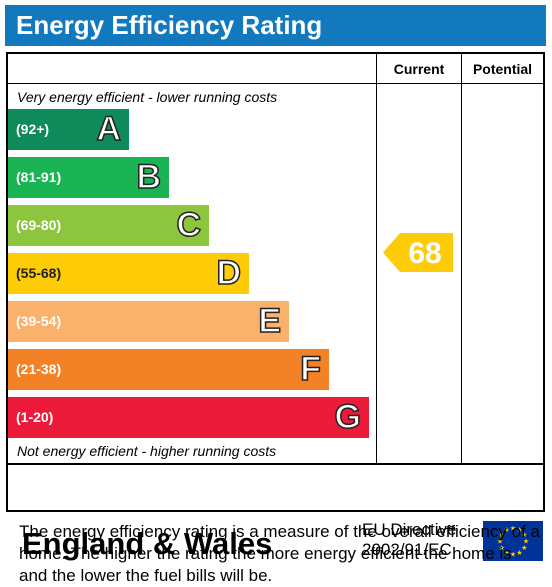 This screenshot has height=587, width=552. What do you see at coordinates (128, 273) in the screenshot?
I see `band-d: (55-68) D` at bounding box center [128, 273].